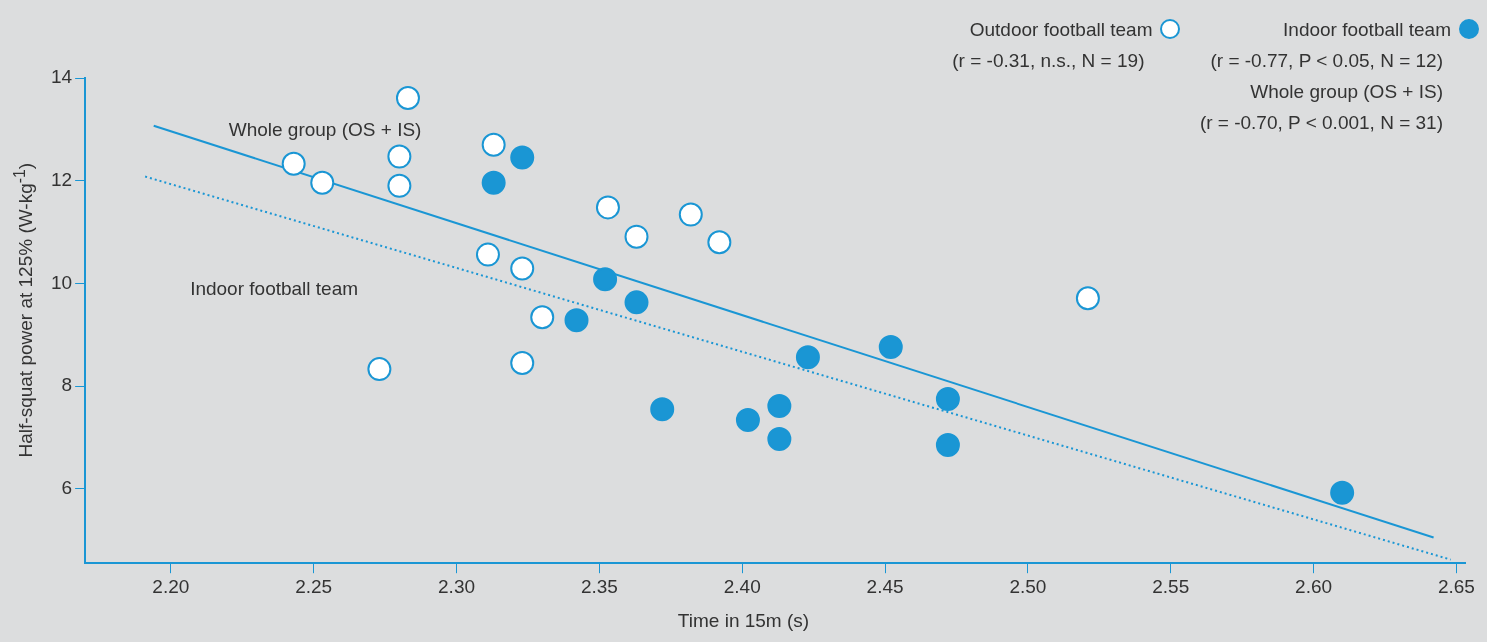 The height and width of the screenshot is (642, 1487). What do you see at coordinates (457, 586) in the screenshot?
I see `x-tick-label: 2.30` at bounding box center [457, 586].